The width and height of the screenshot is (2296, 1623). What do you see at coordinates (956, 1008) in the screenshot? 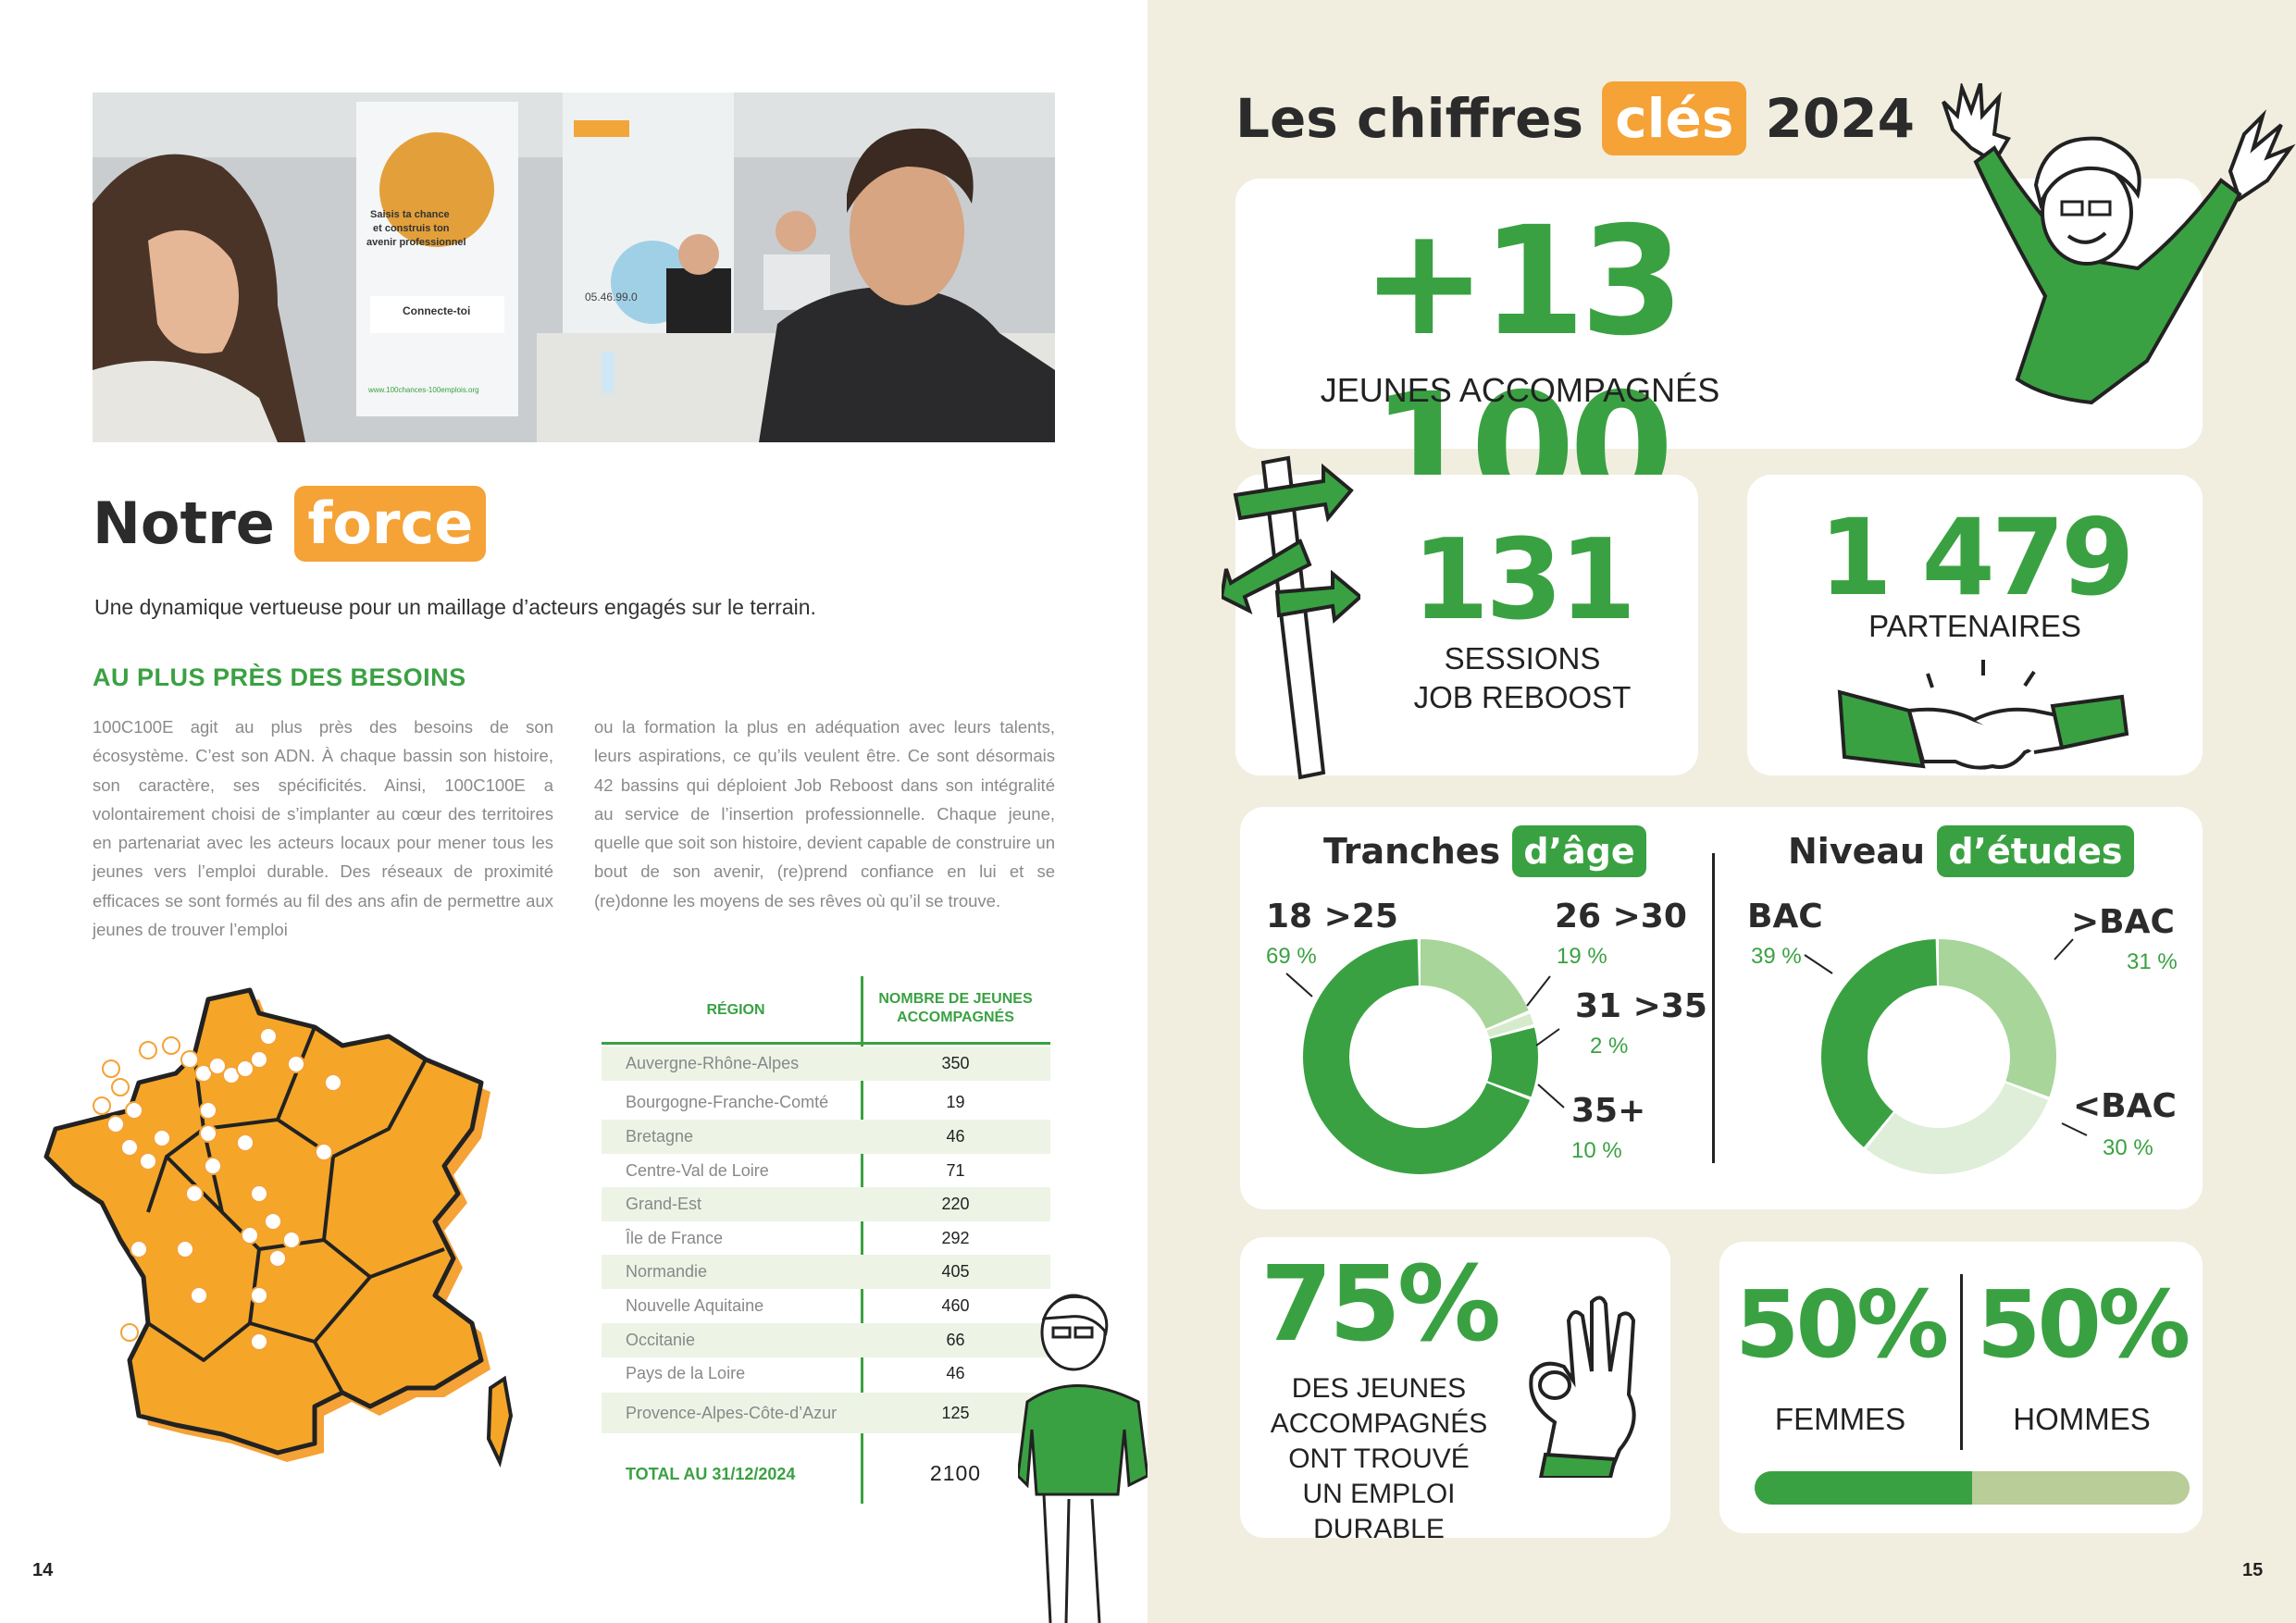
I see `col-count-header: NOMBRE DE JEUNES ACCOMPAGNÉS` at bounding box center [956, 1008].